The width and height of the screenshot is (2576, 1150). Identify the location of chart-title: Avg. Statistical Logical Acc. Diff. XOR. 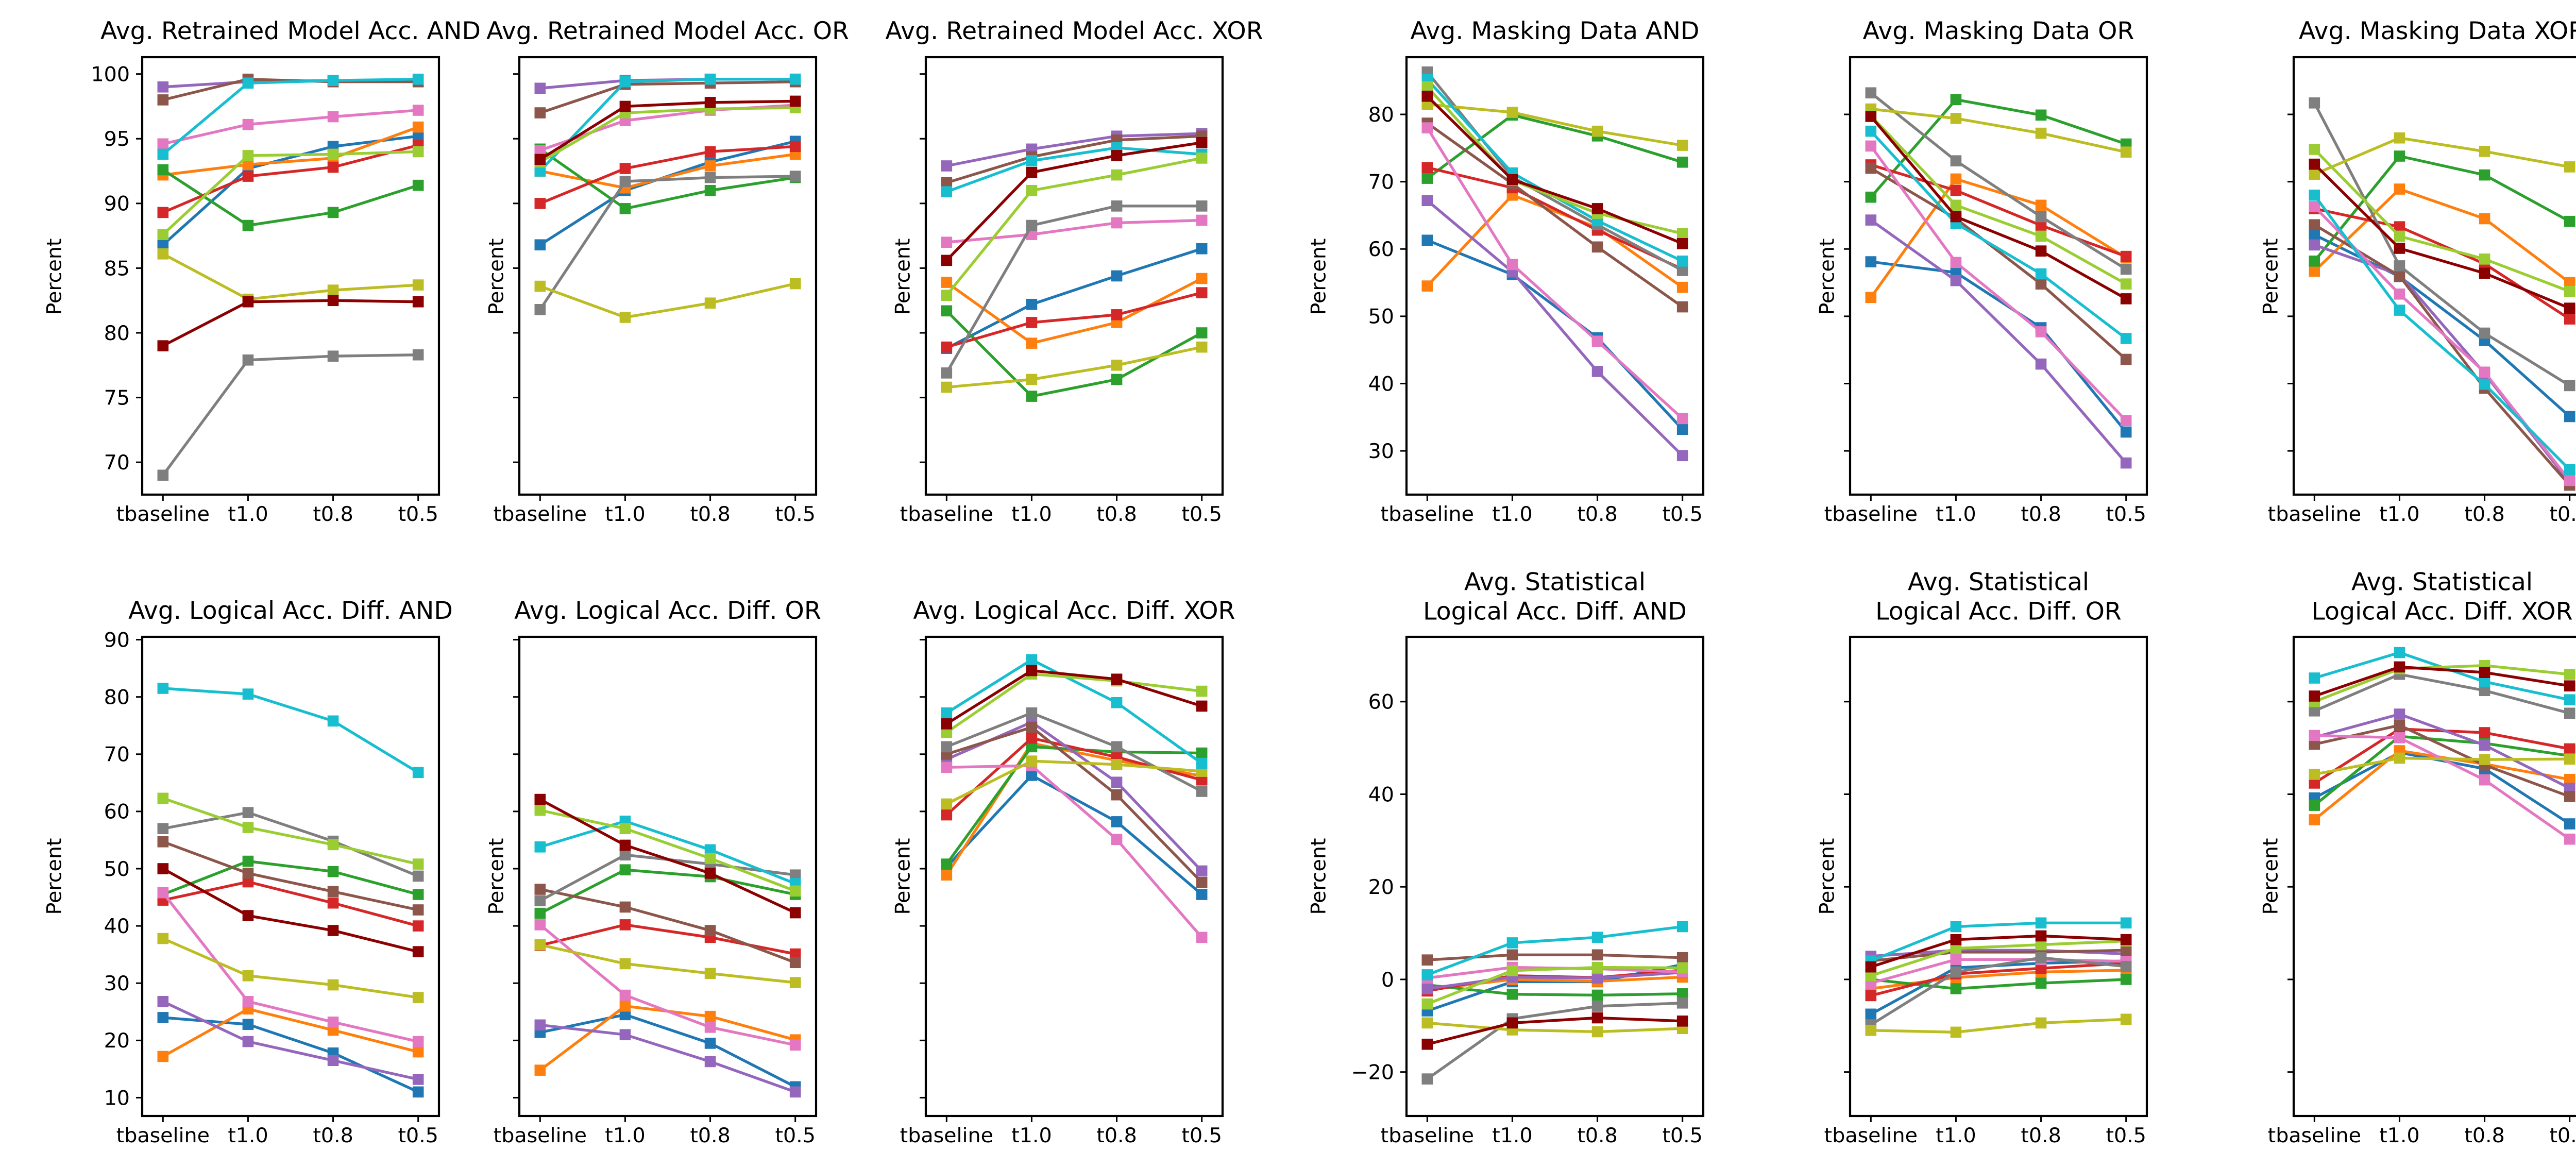
(2442, 596).